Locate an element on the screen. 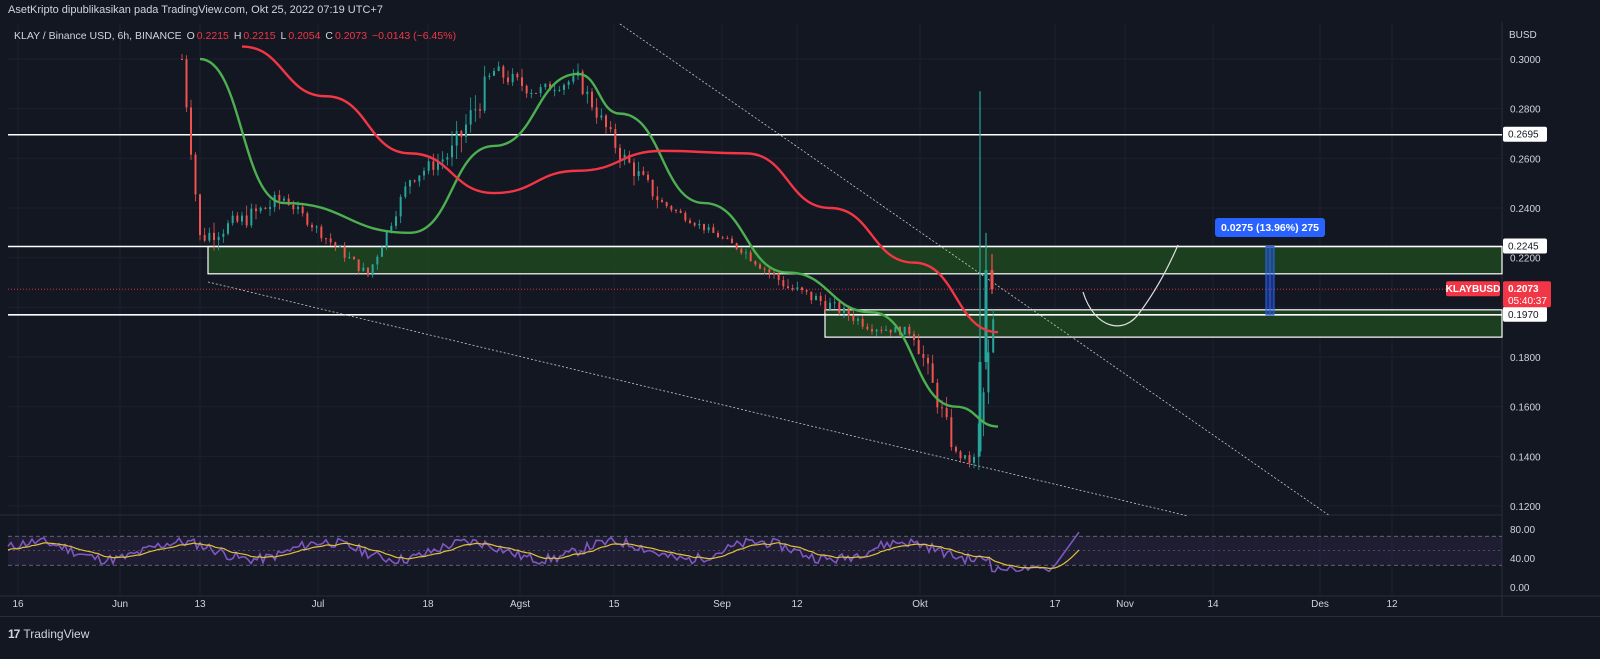 Image resolution: width=1600 pixels, height=659 pixels. footer: 17 TradingView is located at coordinates (800, 637).